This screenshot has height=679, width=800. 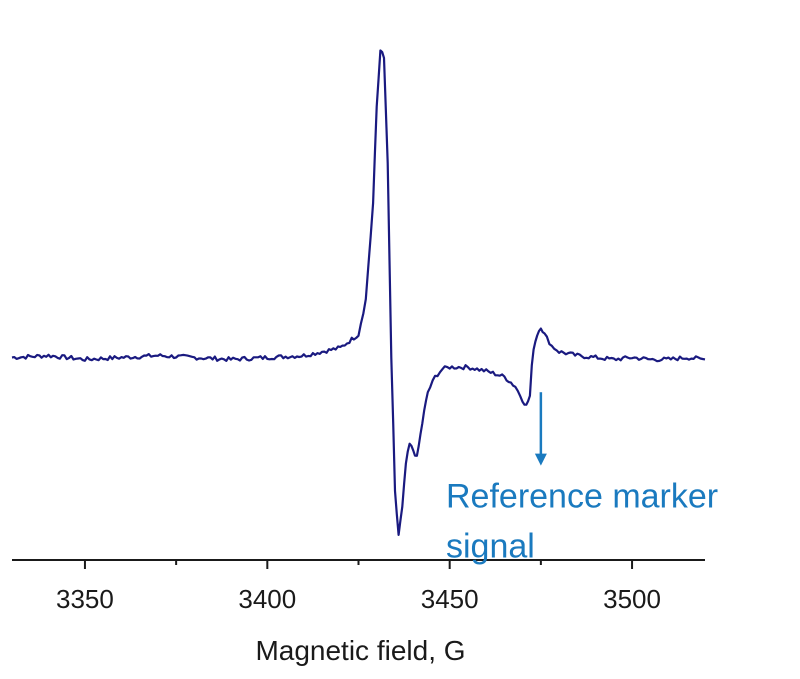 What do you see at coordinates (358, 564) in the screenshot?
I see `x-axis-ticks` at bounding box center [358, 564].